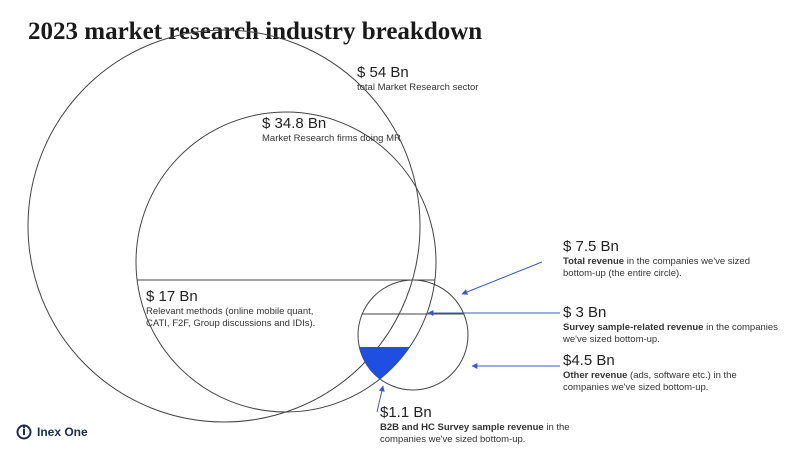 Image resolution: width=800 pixels, height=452 pixels. Describe the element at coordinates (413, 335) in the screenshot. I see `circle-bottom-up-total` at that location.